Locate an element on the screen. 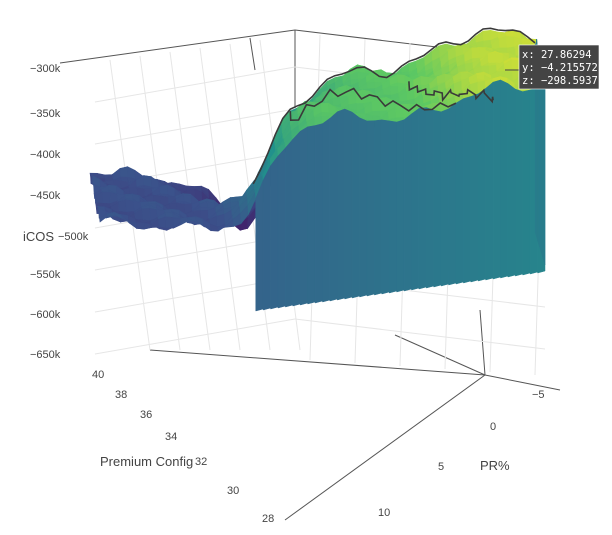 Image resolution: width=612 pixels, height=535 pixels. y-axis-title: PR% is located at coordinates (495, 465).